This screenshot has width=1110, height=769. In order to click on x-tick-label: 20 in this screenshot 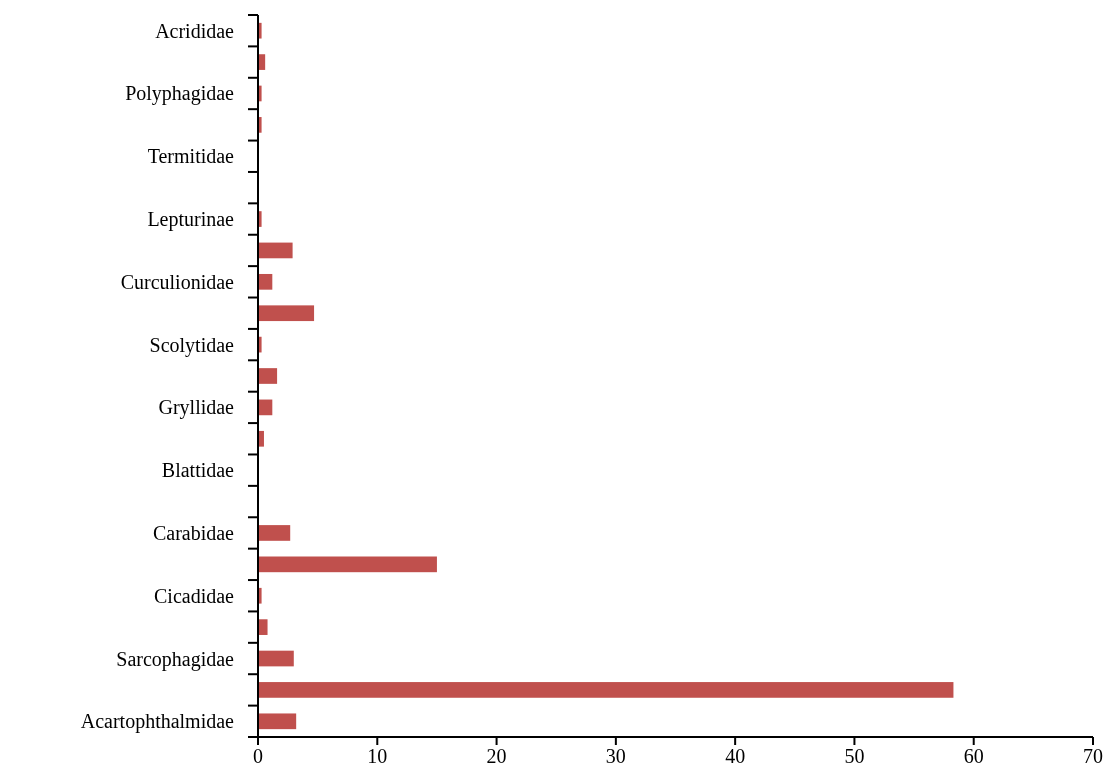, I will do `click(496, 756)`.